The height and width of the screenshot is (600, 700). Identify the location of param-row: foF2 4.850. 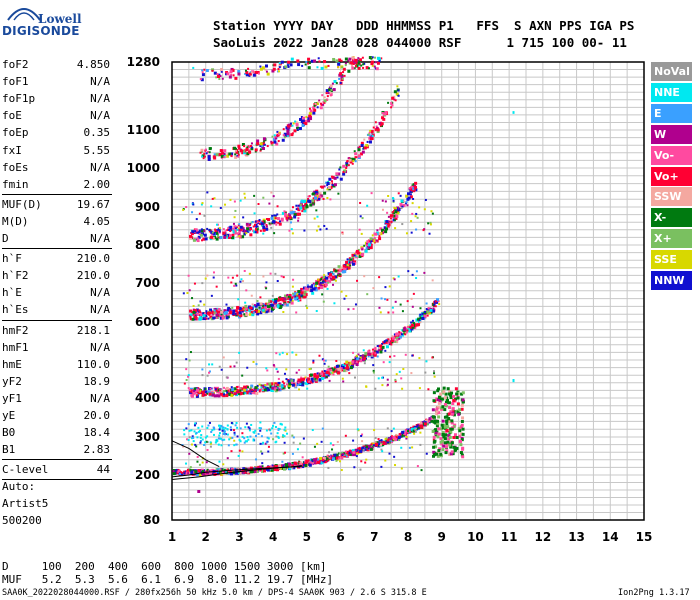
(56, 64).